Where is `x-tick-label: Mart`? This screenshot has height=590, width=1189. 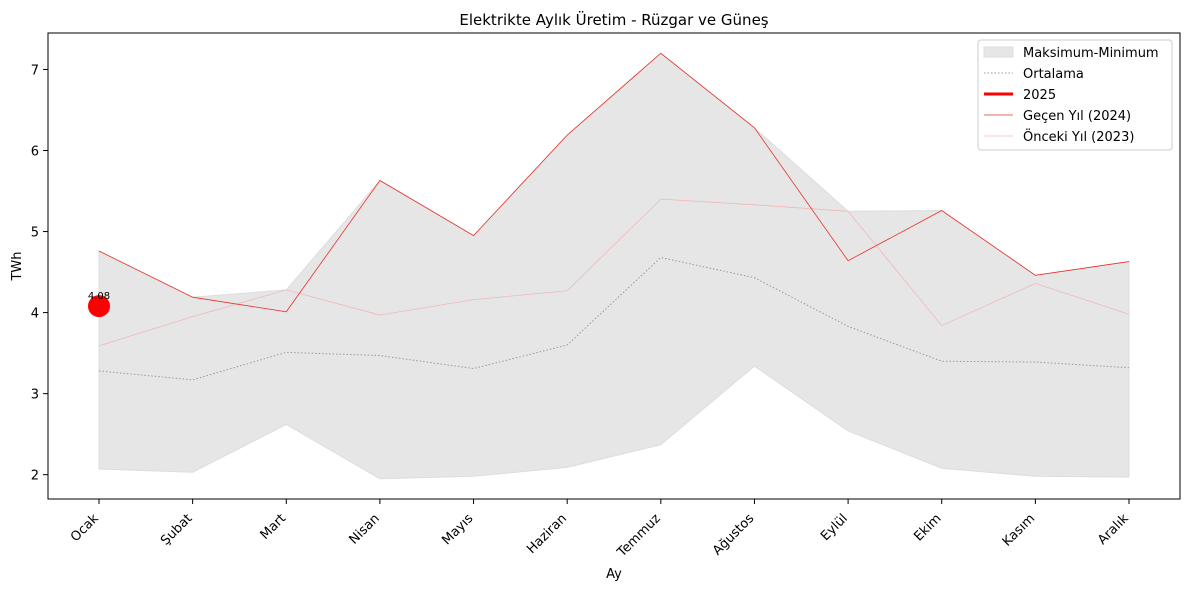 x-tick-label: Mart is located at coordinates (274, 527).